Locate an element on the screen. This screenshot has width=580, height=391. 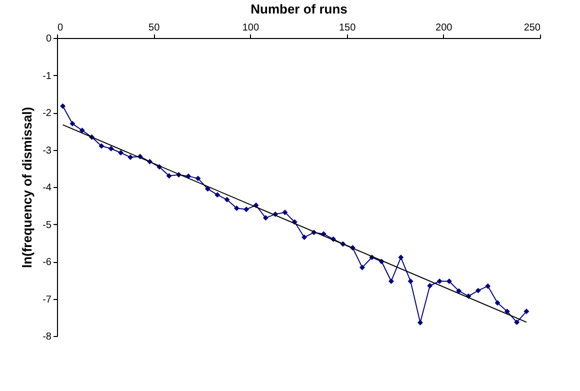
x-axis-title: Number of runs is located at coordinates (299, 9).